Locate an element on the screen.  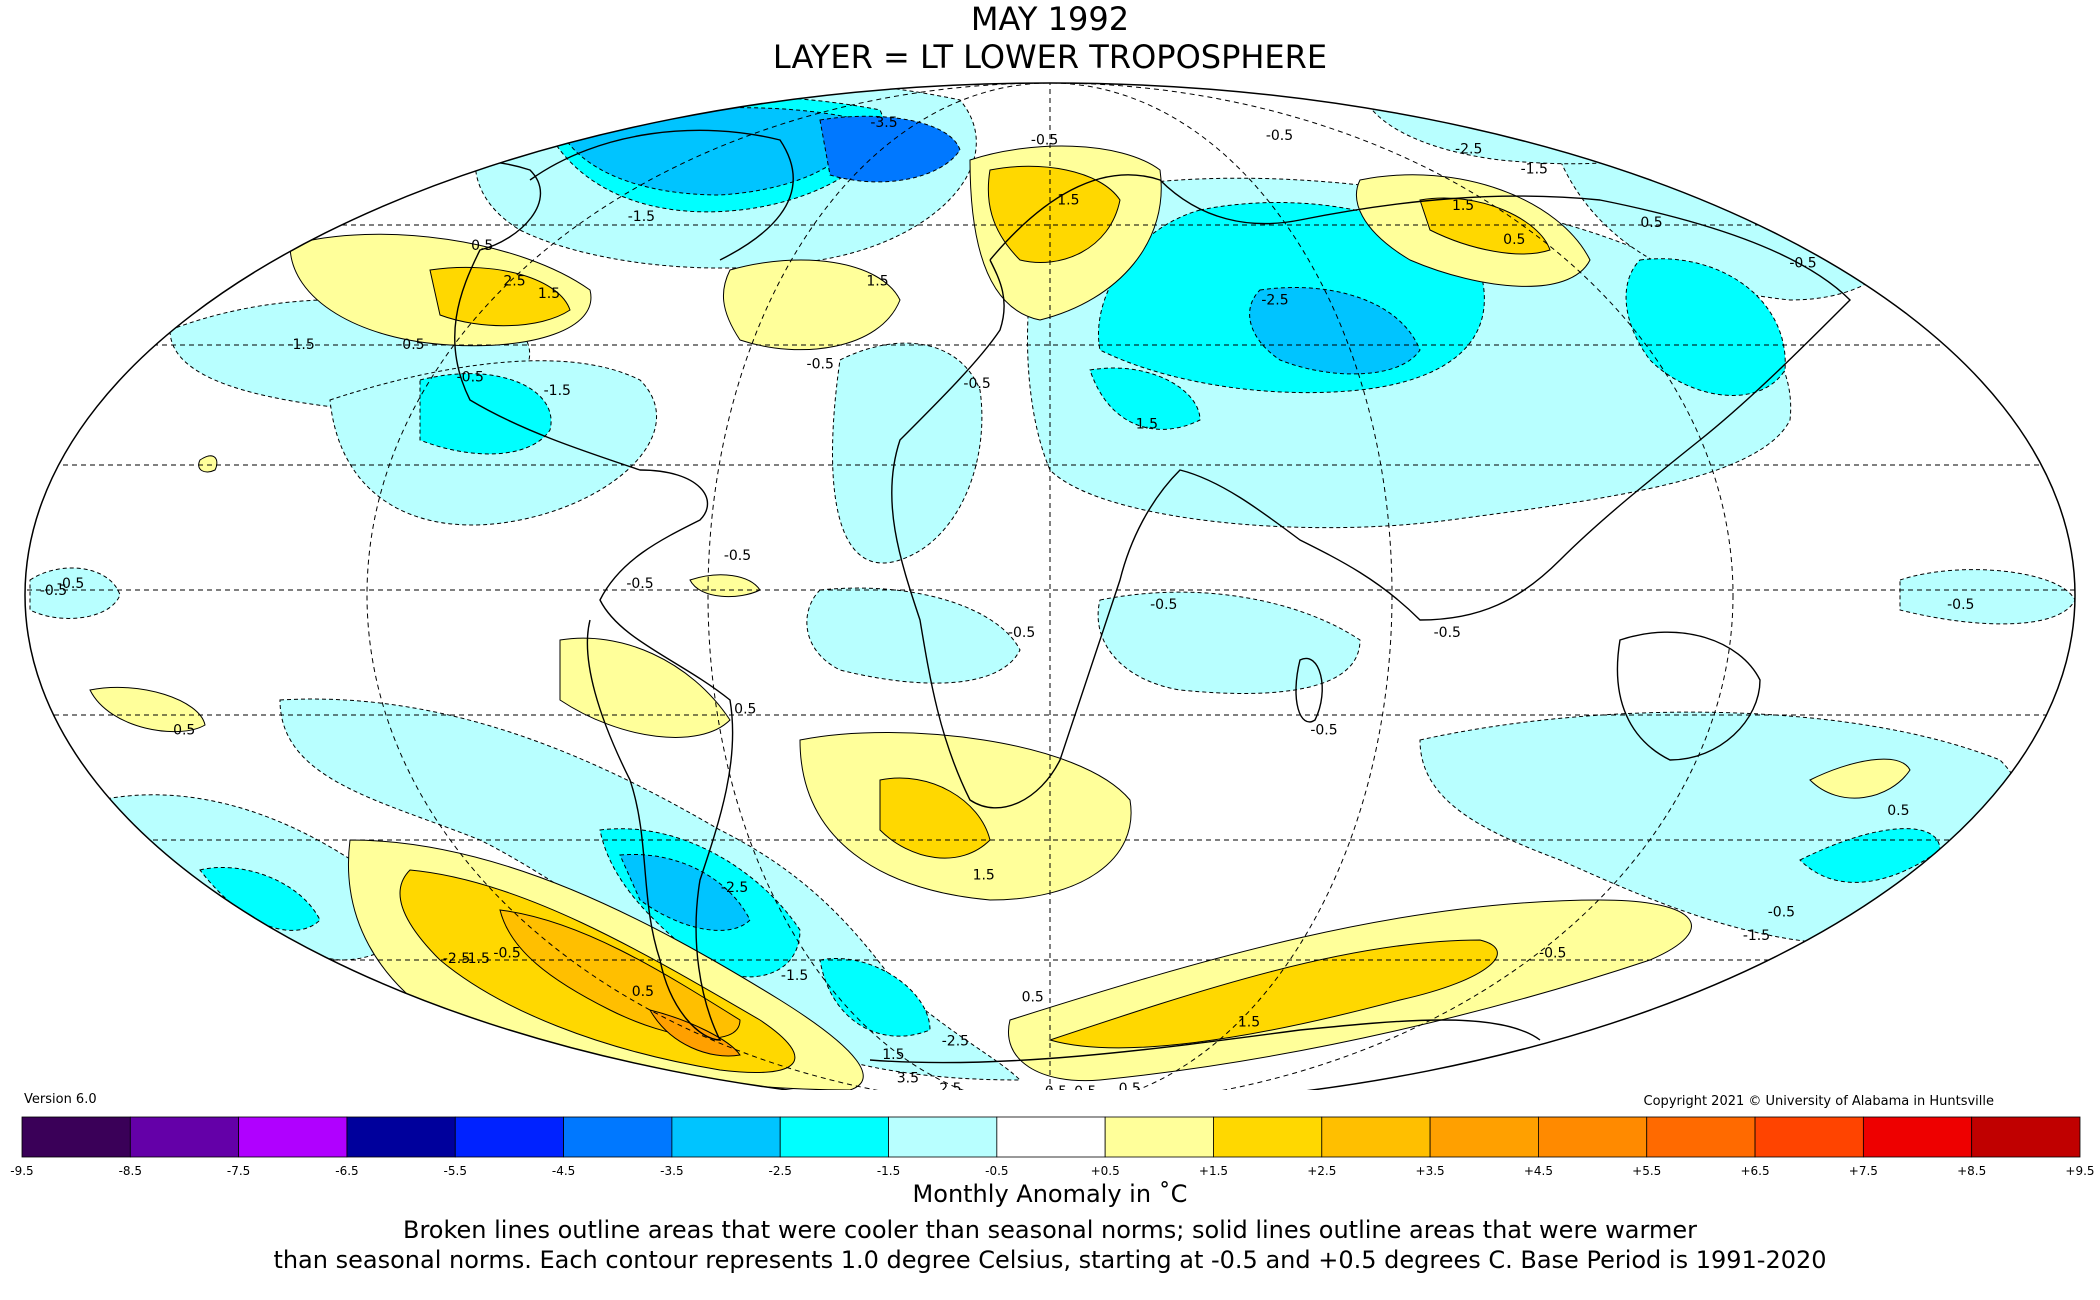
colorbar-tick-label: -9.5 is located at coordinates (21, 1171).